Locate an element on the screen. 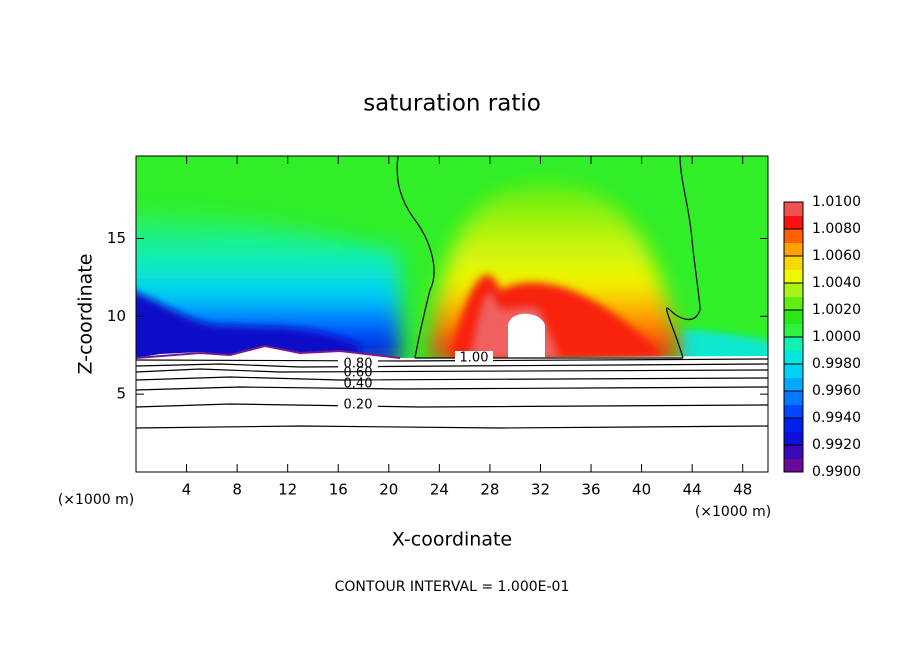 Image resolution: width=904 pixels, height=654 pixels. y-tick-label: 5 is located at coordinates (121, 394).